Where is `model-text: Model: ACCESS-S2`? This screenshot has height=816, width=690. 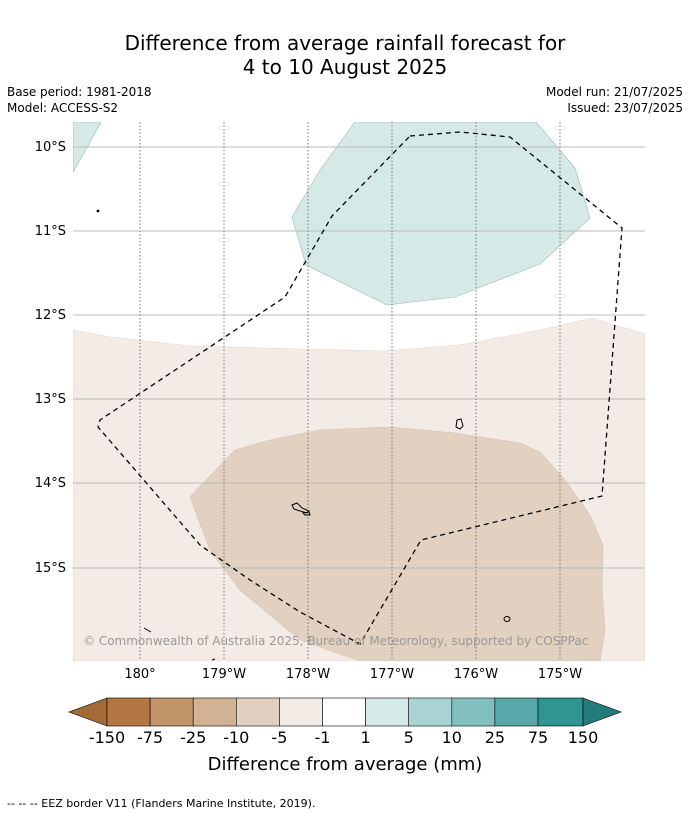 model-text: Model: ACCESS-S2 is located at coordinates (63, 108).